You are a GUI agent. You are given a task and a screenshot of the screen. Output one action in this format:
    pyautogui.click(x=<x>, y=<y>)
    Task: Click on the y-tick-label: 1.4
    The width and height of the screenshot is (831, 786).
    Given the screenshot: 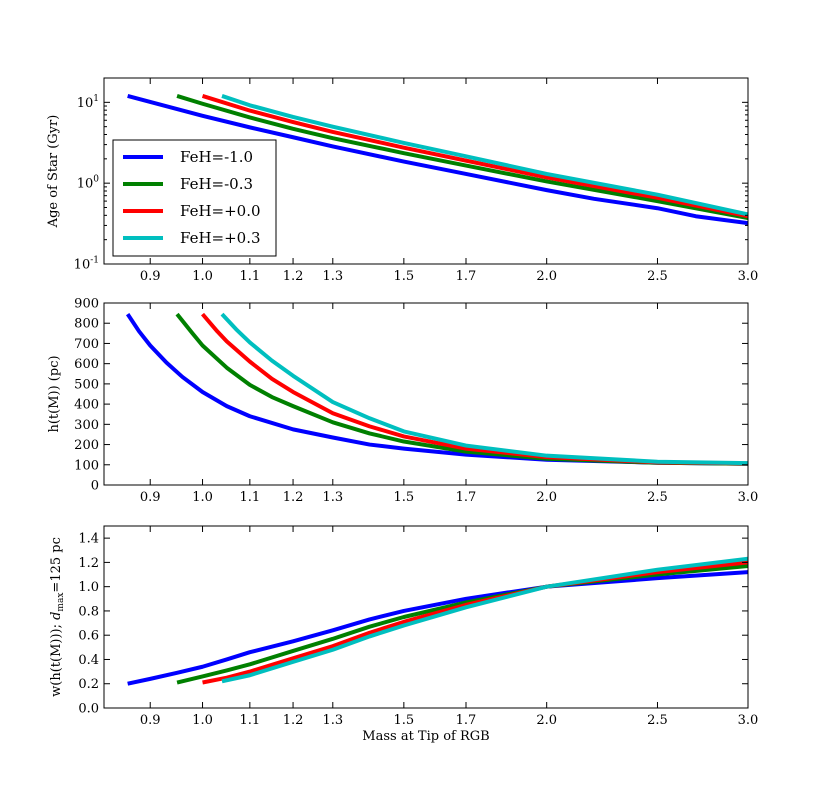 What is the action you would take?
    pyautogui.click(x=88, y=539)
    